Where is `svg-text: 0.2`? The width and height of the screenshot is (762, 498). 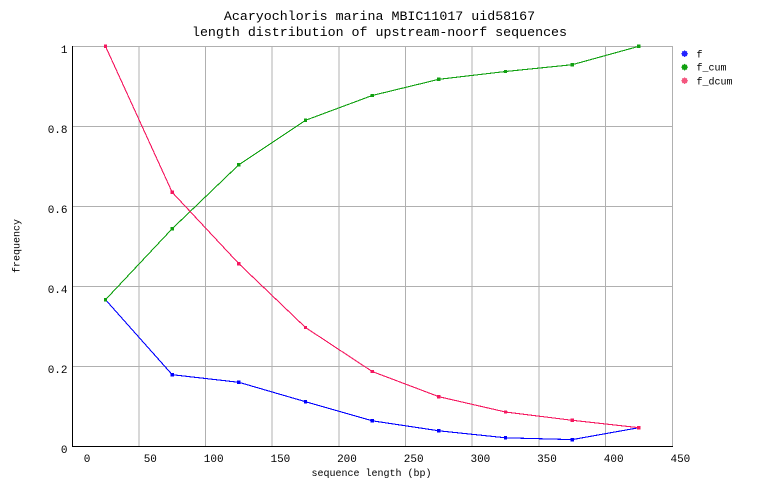 svg-text: 0.2 is located at coordinates (58, 371).